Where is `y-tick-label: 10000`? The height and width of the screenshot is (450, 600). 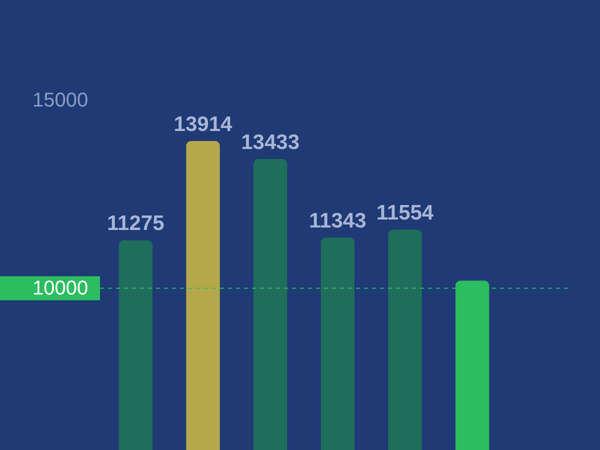
y-tick-label: 10000 is located at coordinates (60, 289).